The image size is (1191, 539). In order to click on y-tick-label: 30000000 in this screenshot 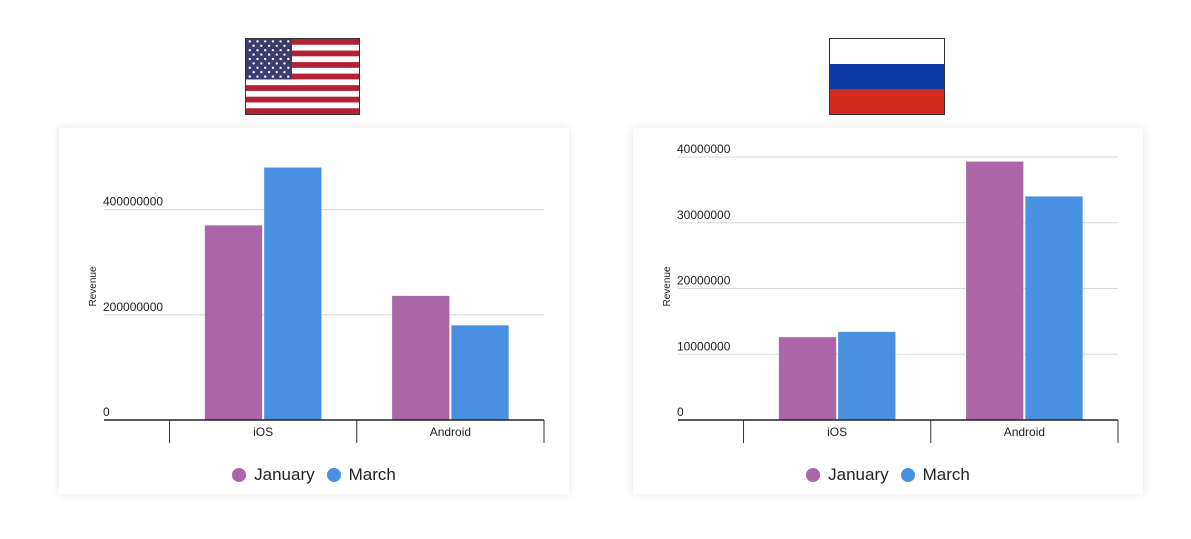, I will do `click(704, 215)`.